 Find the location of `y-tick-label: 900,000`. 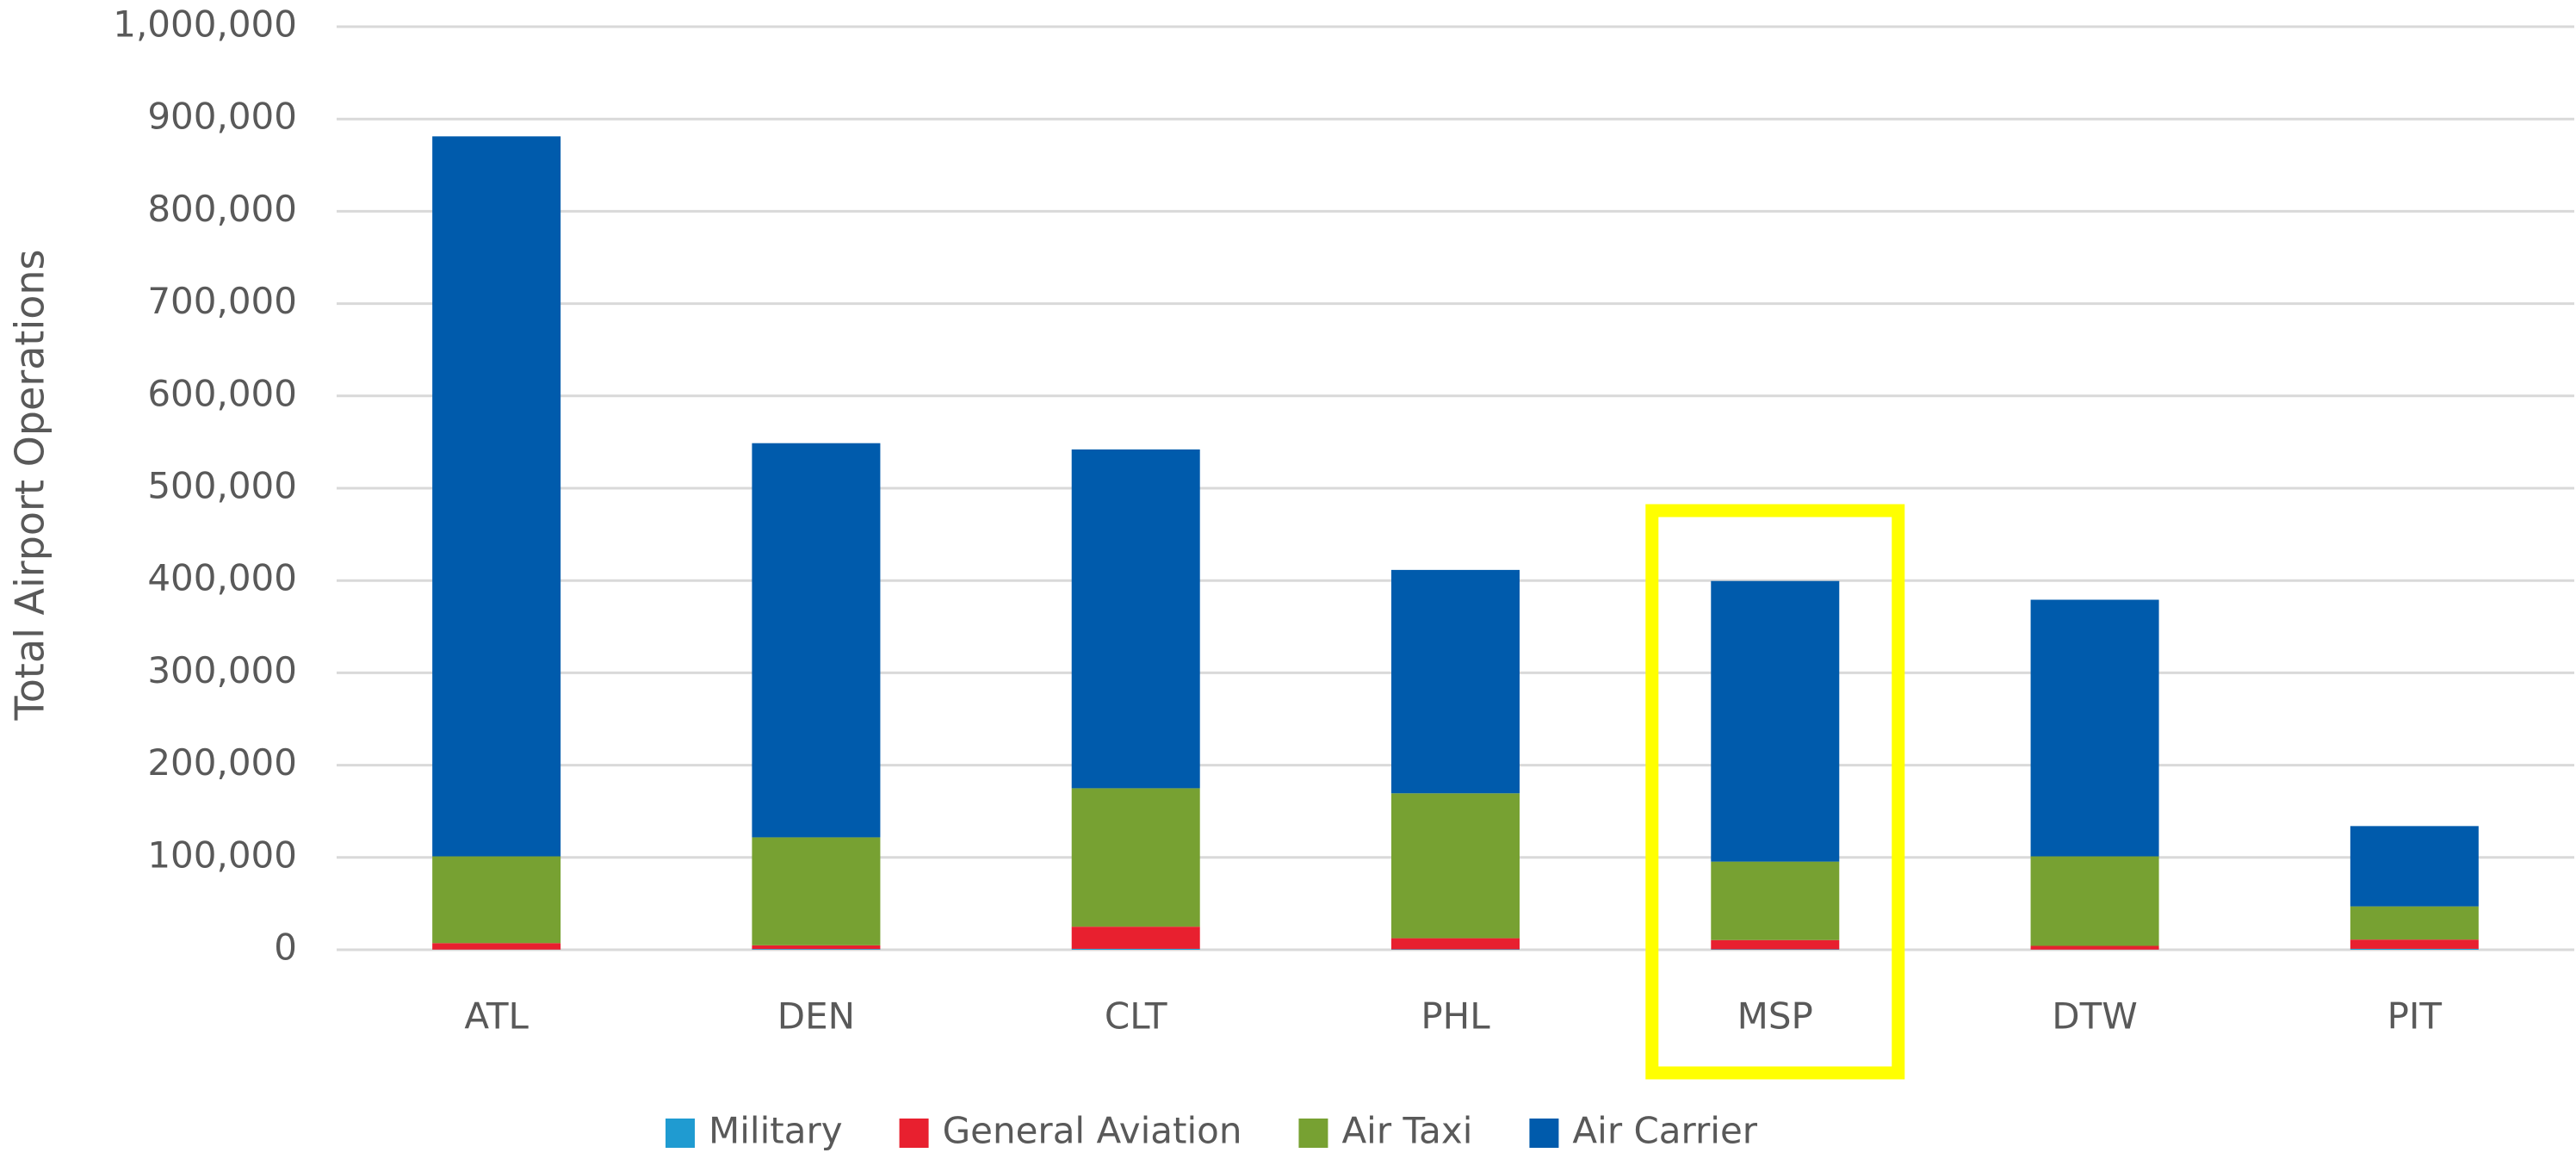

y-tick-label: 900,000 is located at coordinates (222, 117).